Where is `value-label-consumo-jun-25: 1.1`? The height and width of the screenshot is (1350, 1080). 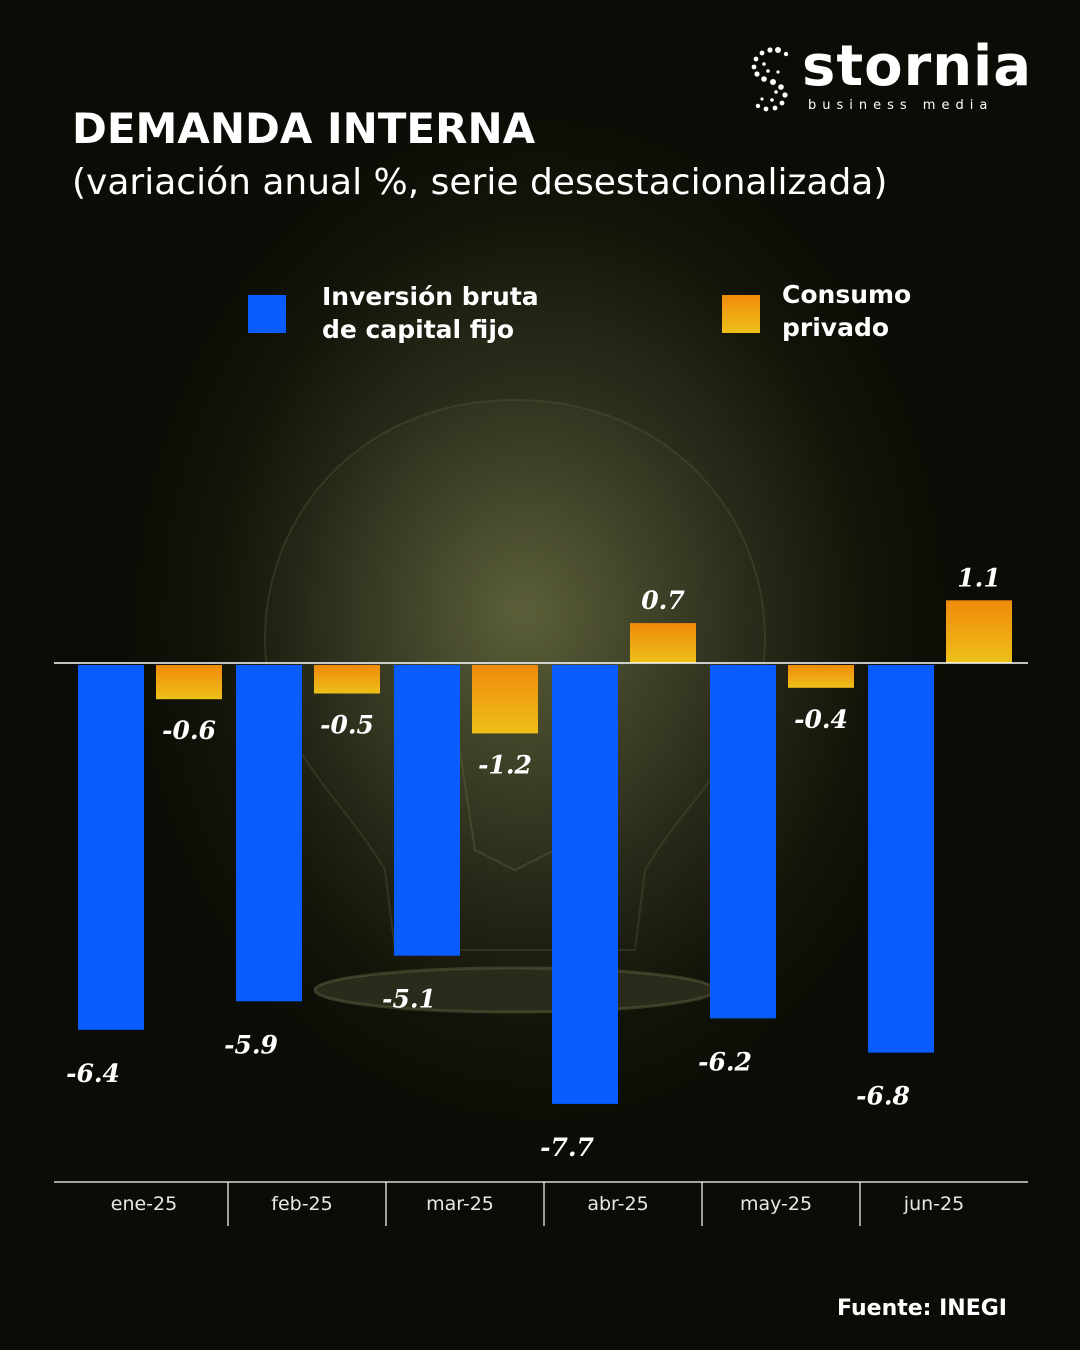
value-label-consumo-jun-25: 1.1 is located at coordinates (979, 577).